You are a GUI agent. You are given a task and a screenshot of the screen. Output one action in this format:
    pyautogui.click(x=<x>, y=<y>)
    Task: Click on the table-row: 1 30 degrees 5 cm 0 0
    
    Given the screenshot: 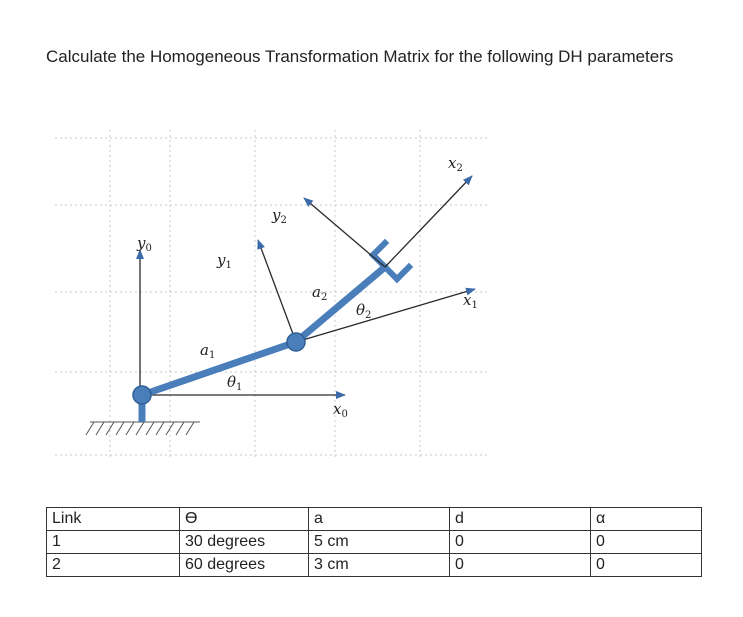 What is the action you would take?
    pyautogui.click(x=374, y=542)
    